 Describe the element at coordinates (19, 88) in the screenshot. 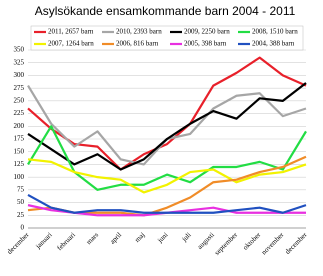

I see `y-tick-label: 275` at that location.